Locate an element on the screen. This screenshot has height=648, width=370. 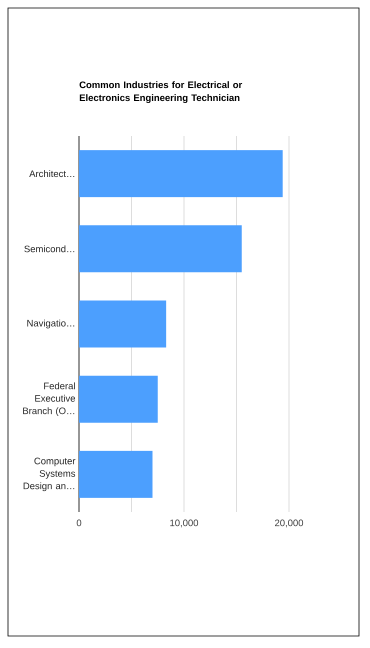
chart-title: Common Industries for Electrical or Electronics Engineering Technician is located at coordinates (161, 92).